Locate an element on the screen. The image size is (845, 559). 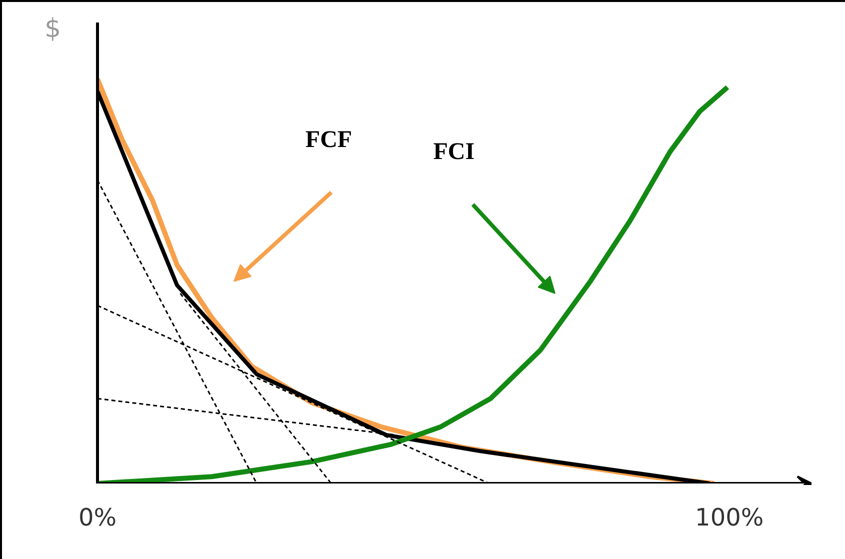
x-tick-label: 100% is located at coordinates (729, 518).